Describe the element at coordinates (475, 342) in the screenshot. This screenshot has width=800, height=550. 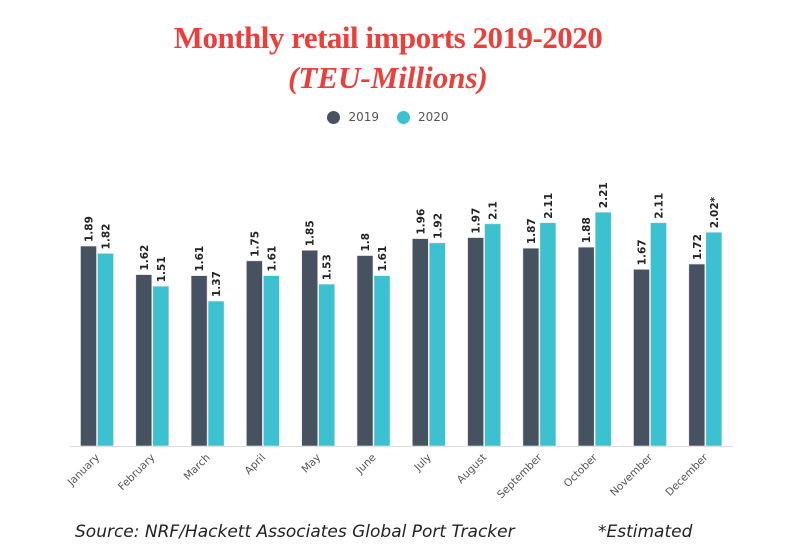
I see `bar-2019-august` at that location.